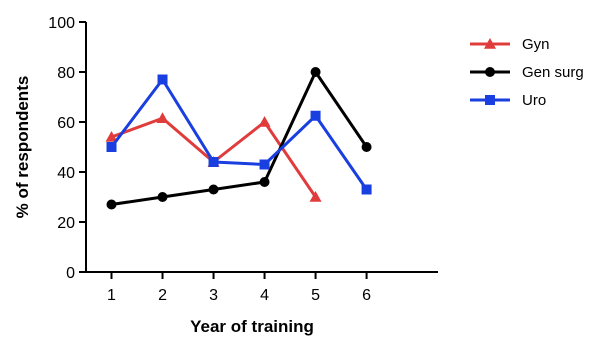  What do you see at coordinates (553, 72) in the screenshot?
I see `legend-label: Gen surg` at bounding box center [553, 72].